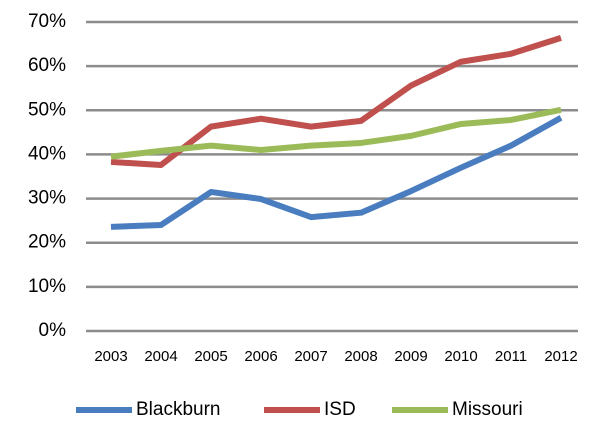  I want to click on y-tick-label: 0%, so click(53, 330).